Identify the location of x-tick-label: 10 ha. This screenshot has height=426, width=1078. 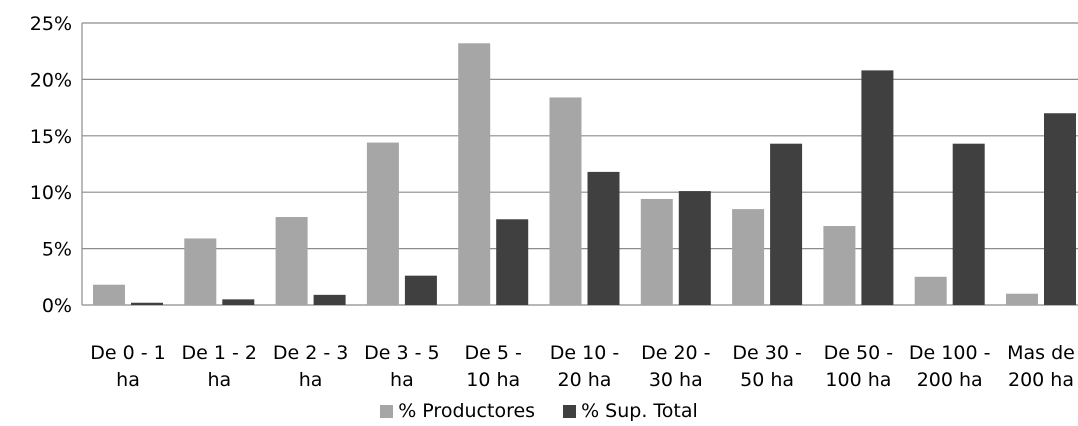
(493, 380).